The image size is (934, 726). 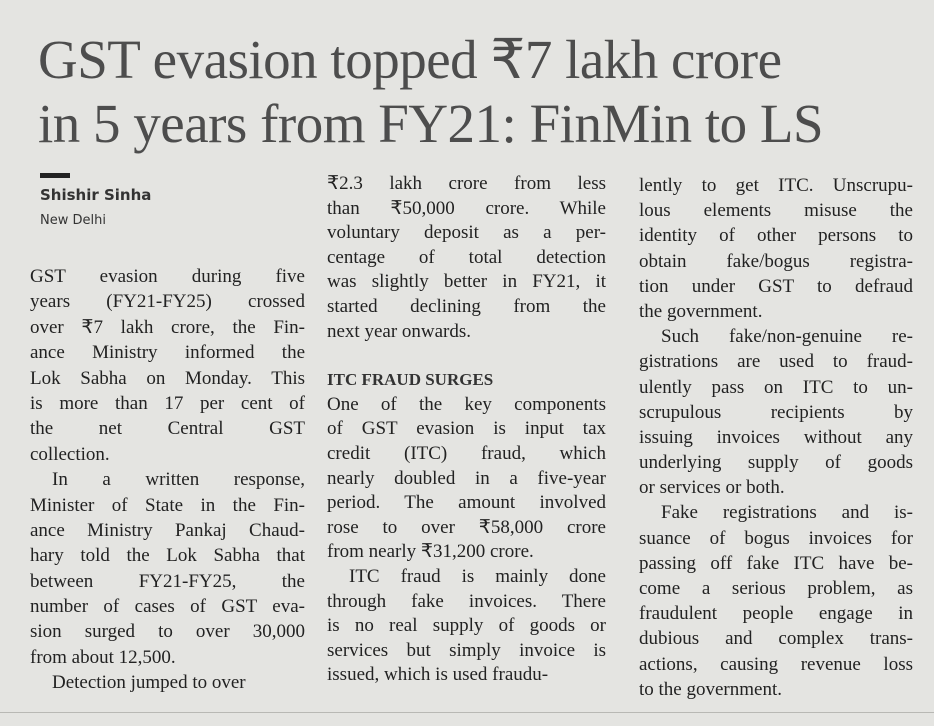 I want to click on text-line: centage of total detection, so click(x=466, y=257).